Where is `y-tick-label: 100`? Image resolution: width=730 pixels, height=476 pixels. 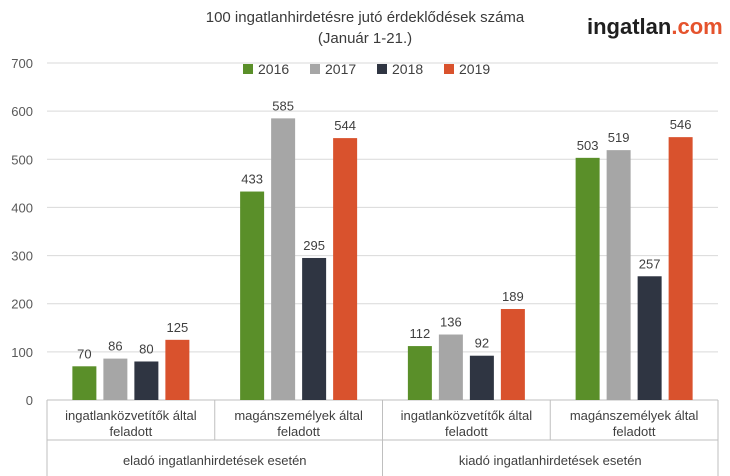 y-tick-label: 100 is located at coordinates (22, 352).